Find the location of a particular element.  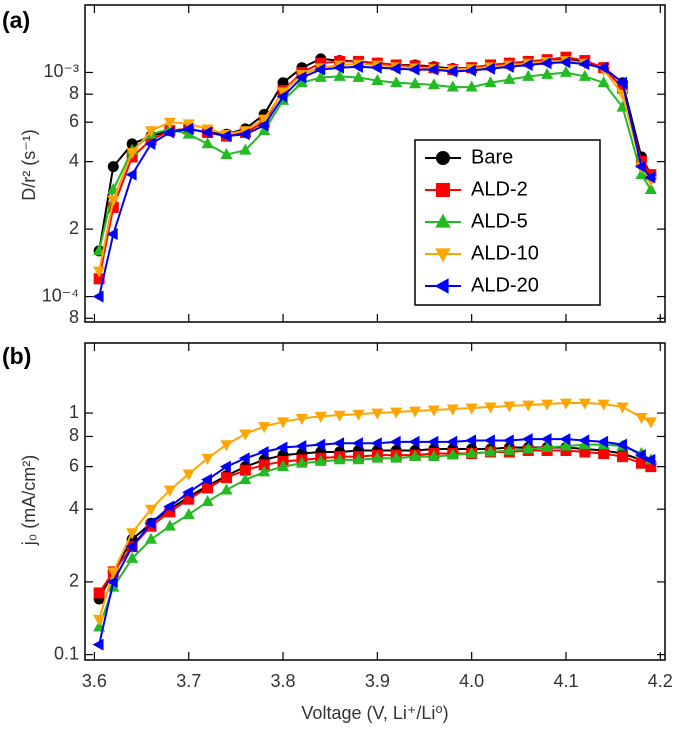

x-tick-label: 3.8 is located at coordinates (283, 681).